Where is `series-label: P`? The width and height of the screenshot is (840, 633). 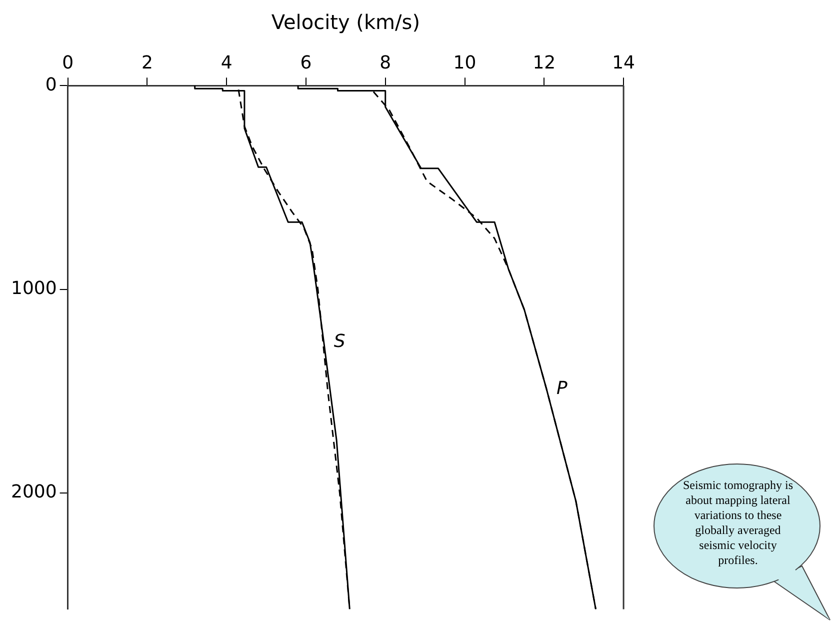 series-label: P is located at coordinates (562, 388).